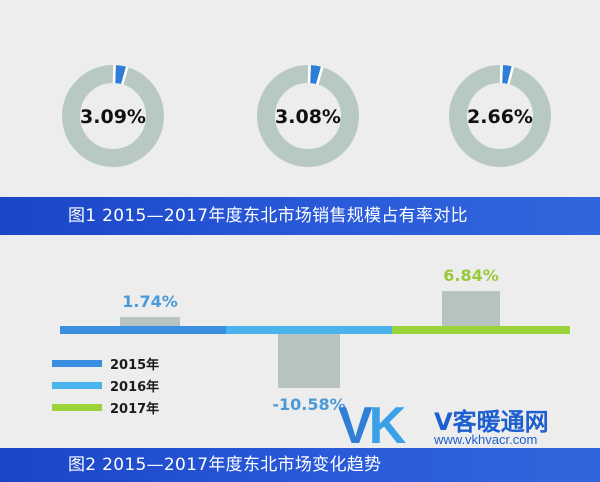  Describe the element at coordinates (309, 361) in the screenshot. I see `bar-2016年` at that location.